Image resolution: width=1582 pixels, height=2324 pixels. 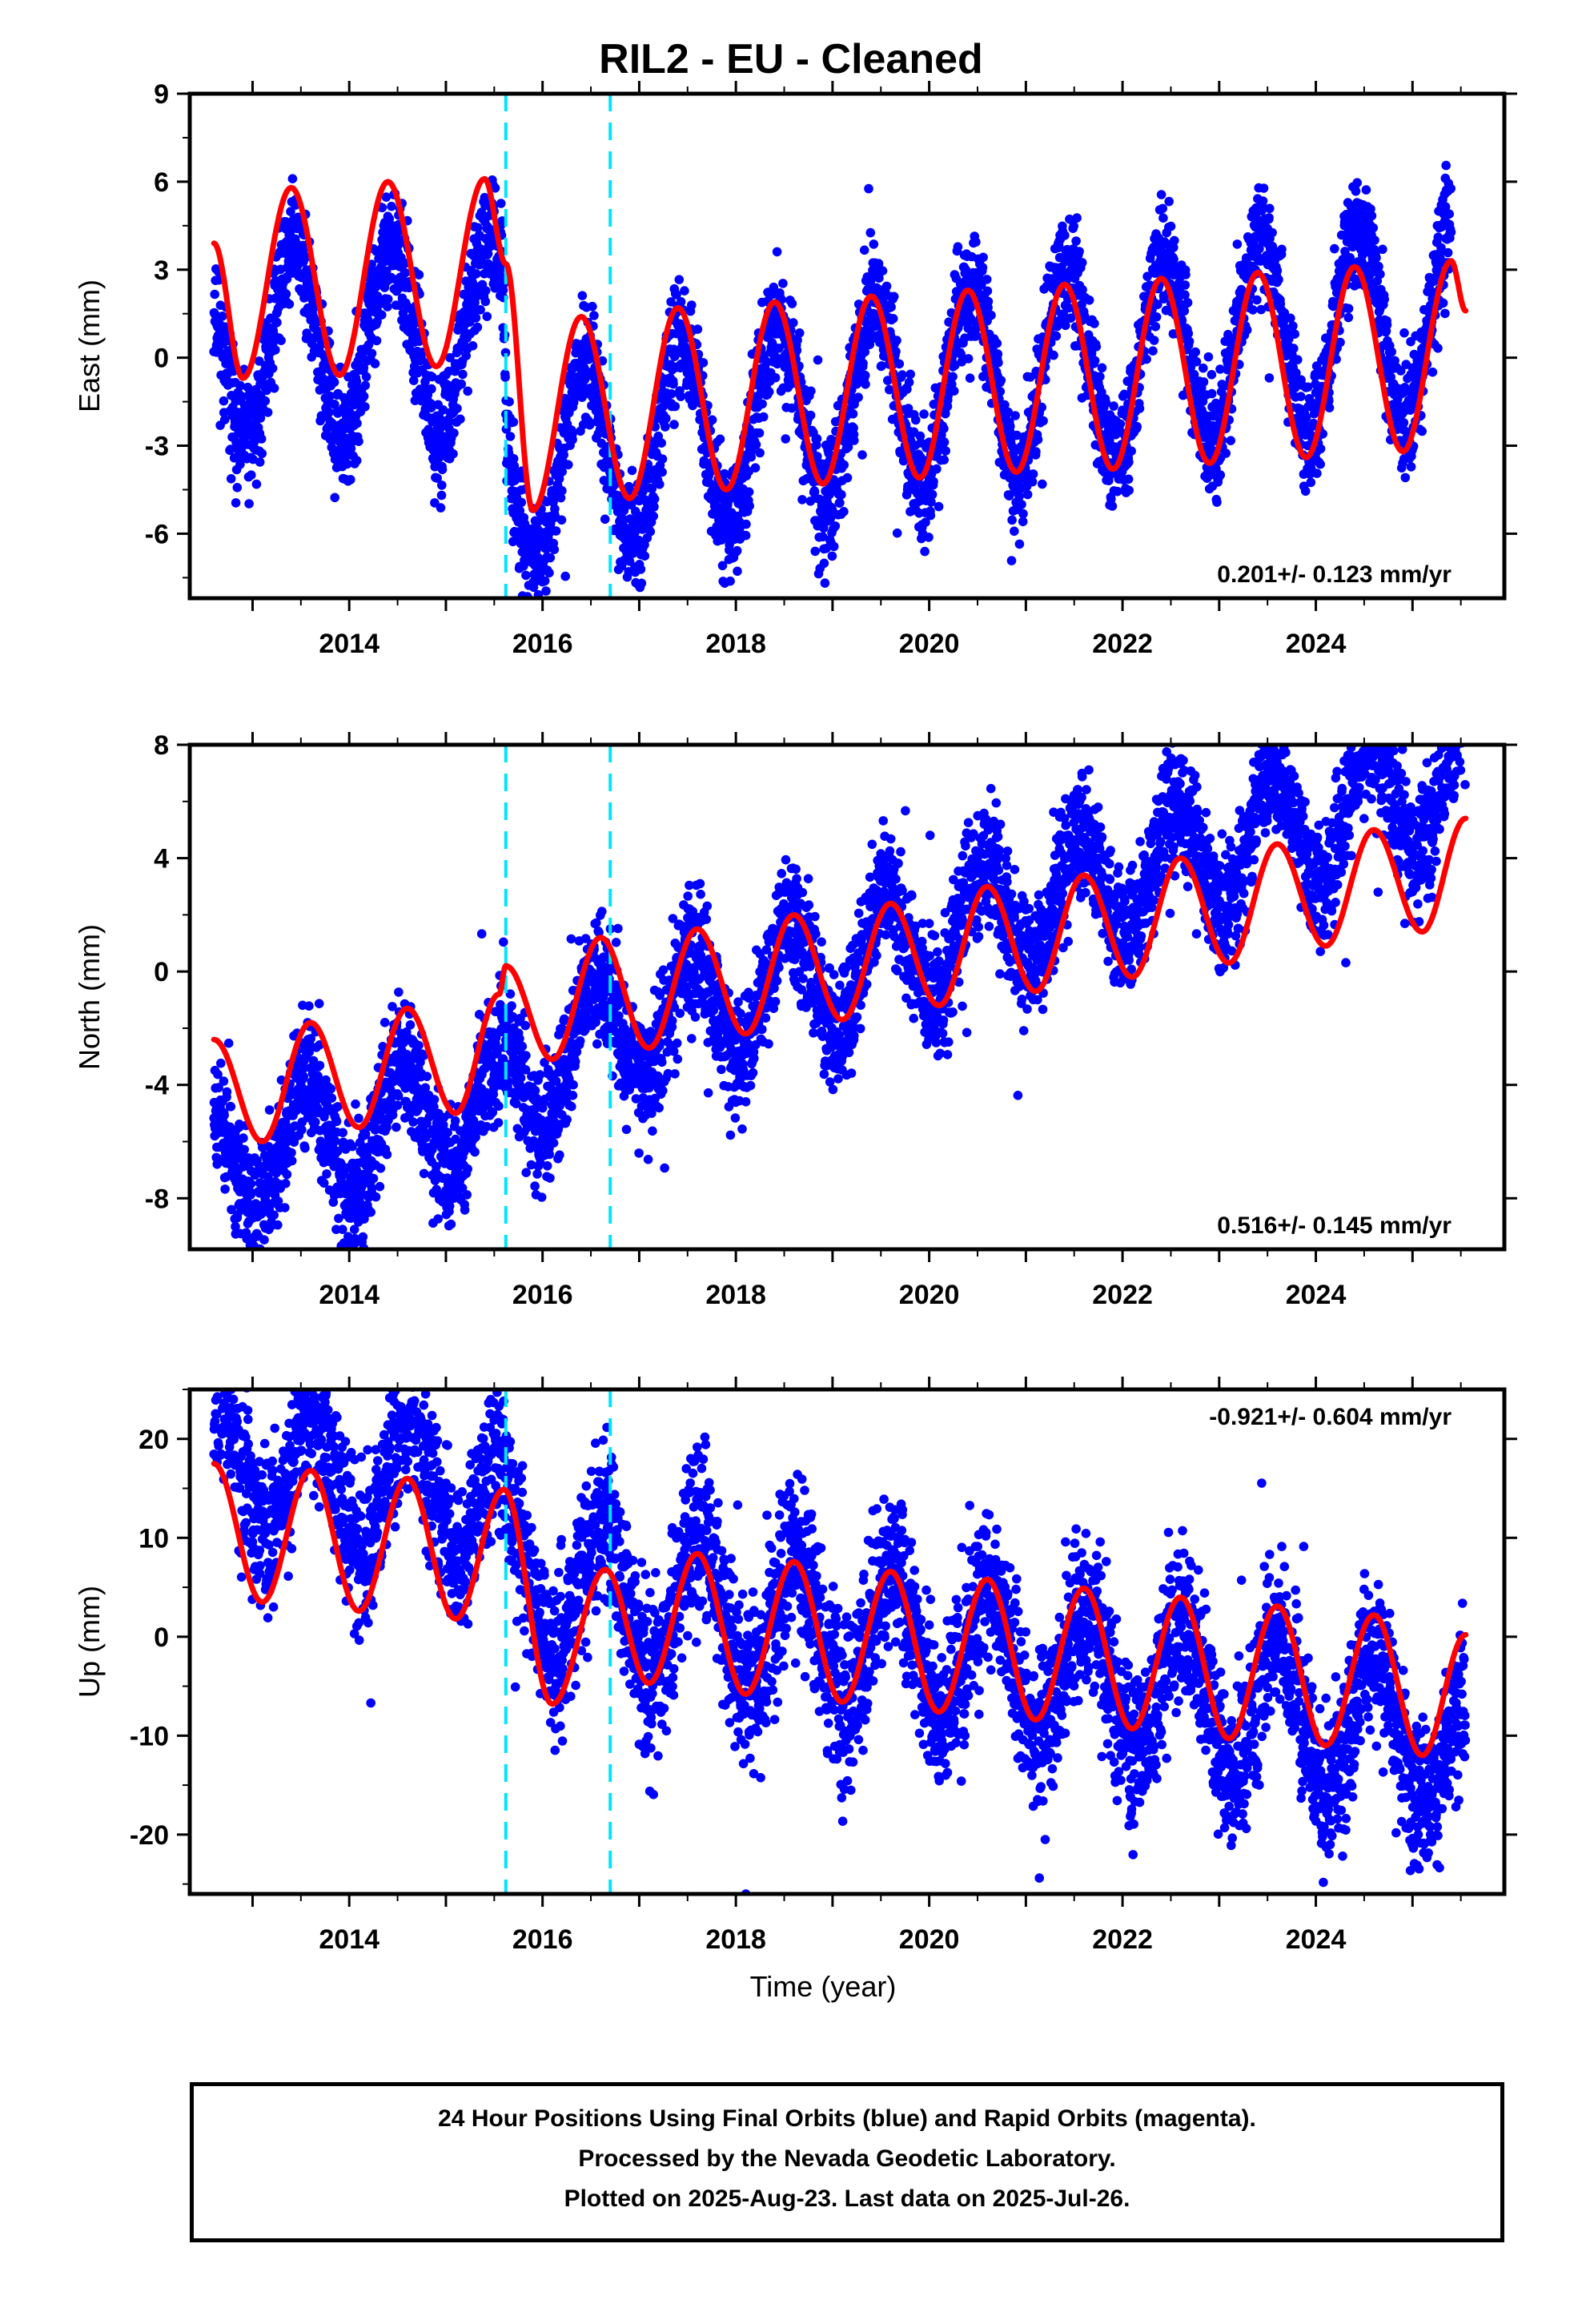 I want to click on x-tick-label: 2016, so click(x=542, y=644).